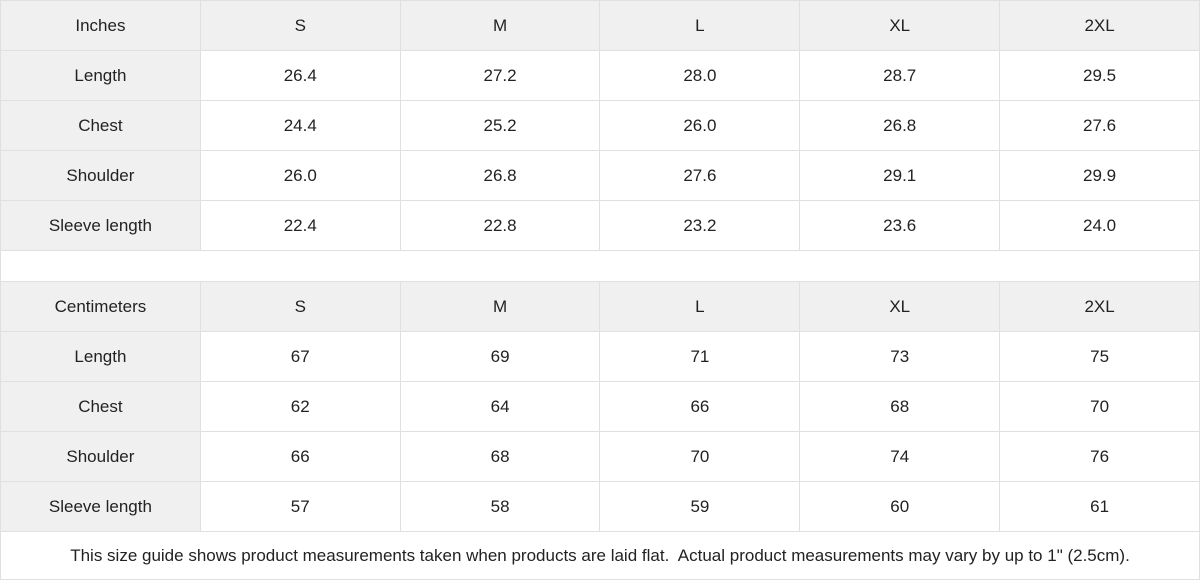  What do you see at coordinates (500, 75) in the screenshot?
I see `measurement-value: 27.2` at bounding box center [500, 75].